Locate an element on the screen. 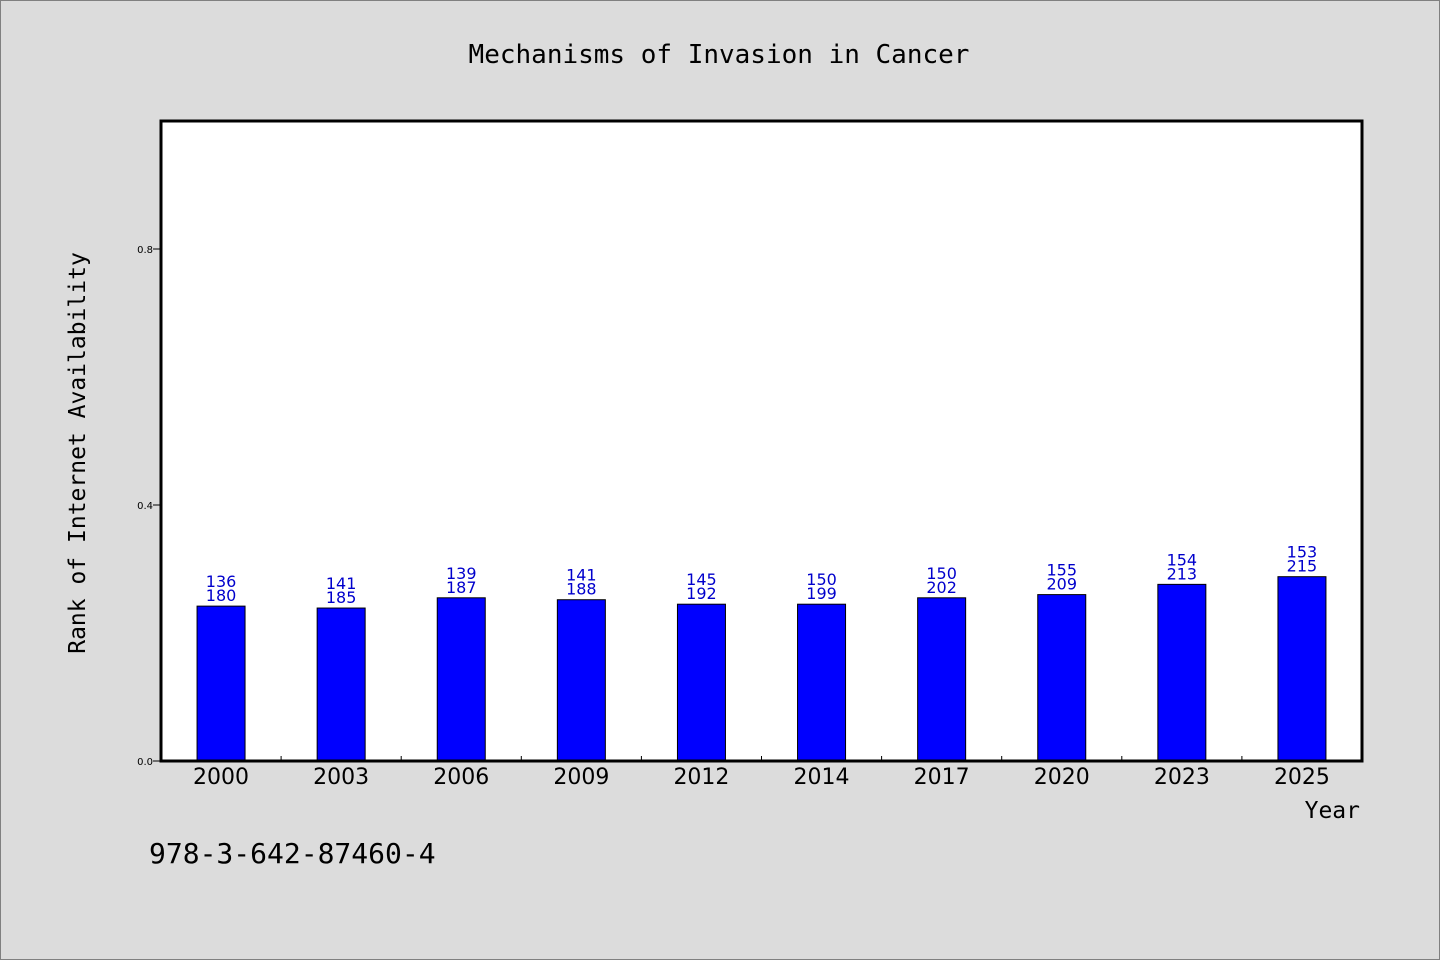 This screenshot has height=961, width=1440. bar-2014 is located at coordinates (822, 682).